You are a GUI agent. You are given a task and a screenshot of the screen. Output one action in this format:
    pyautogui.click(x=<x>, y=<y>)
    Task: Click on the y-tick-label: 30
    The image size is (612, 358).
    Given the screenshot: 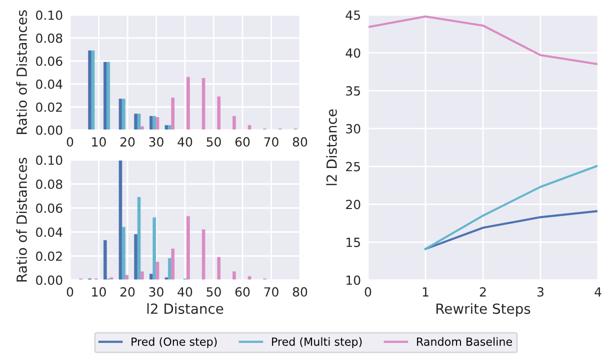 What is the action you would take?
    pyautogui.click(x=353, y=129)
    